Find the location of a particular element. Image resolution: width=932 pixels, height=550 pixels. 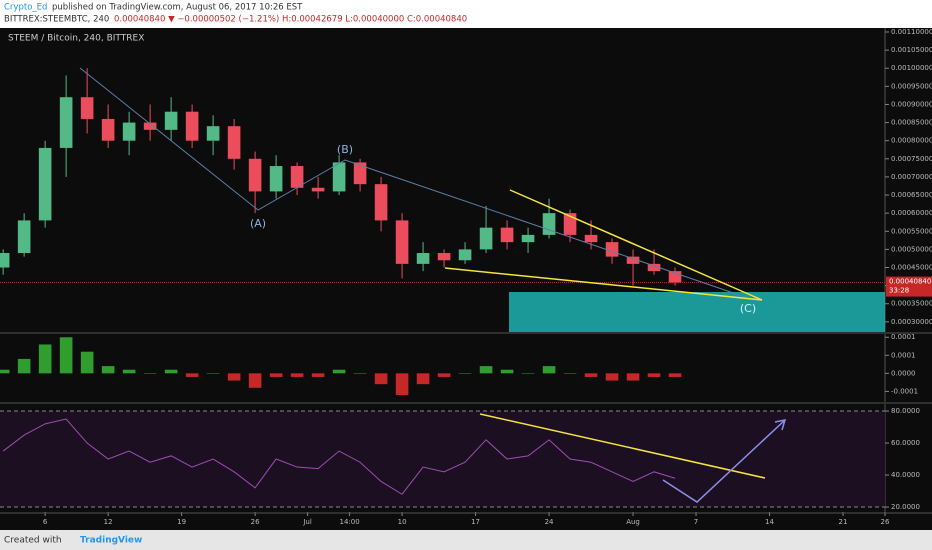

x-tick-label: 14 is located at coordinates (769, 522).